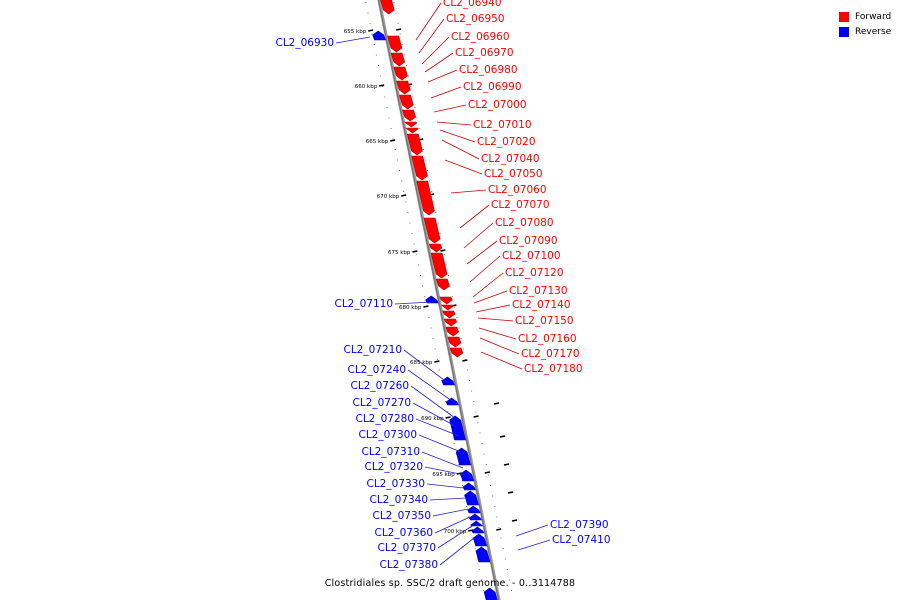  Describe the element at coordinates (553, 369) in the screenshot. I see `gene-label-cl2-07180: CL2_07180` at that location.